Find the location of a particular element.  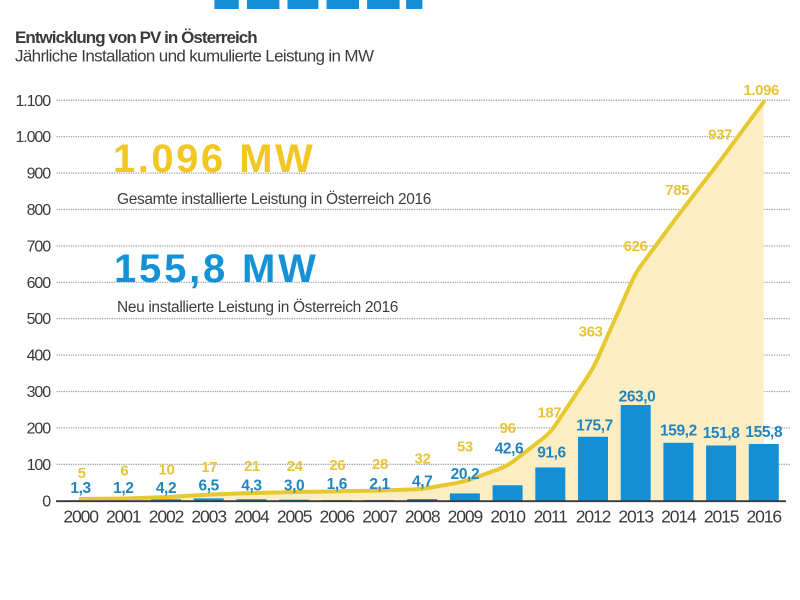

svg-text: 6,5 is located at coordinates (209, 486).